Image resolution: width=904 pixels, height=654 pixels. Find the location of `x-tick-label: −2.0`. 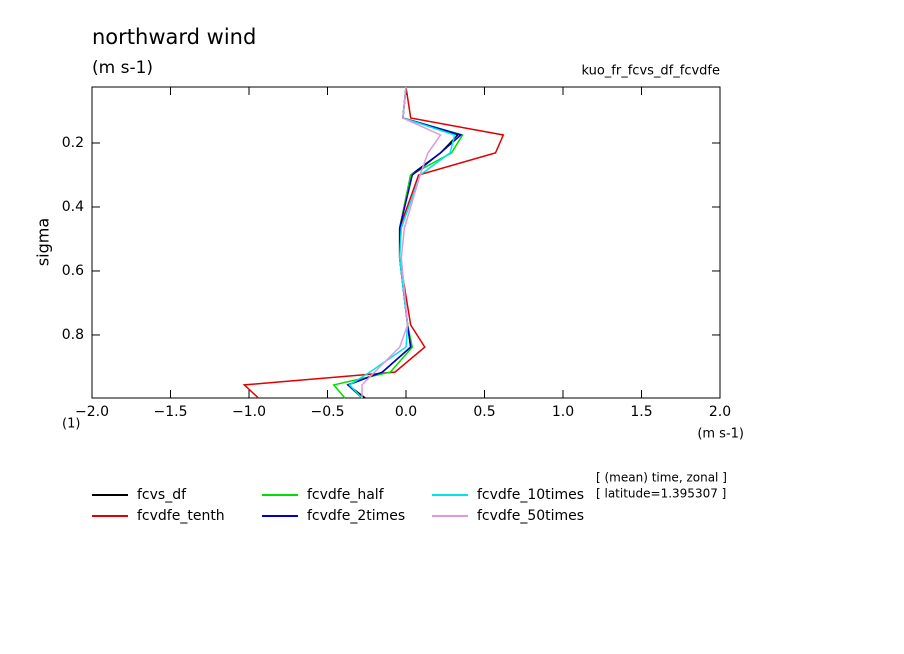

x-tick-label: −2.0 is located at coordinates (92, 412).